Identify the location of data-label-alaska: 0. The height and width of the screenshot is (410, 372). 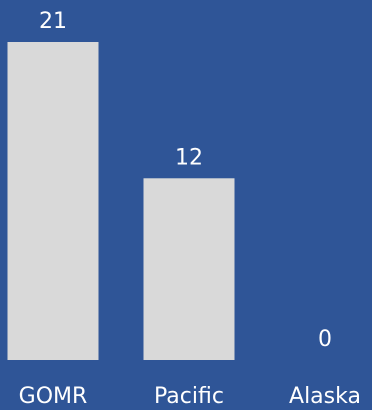
(325, 339).